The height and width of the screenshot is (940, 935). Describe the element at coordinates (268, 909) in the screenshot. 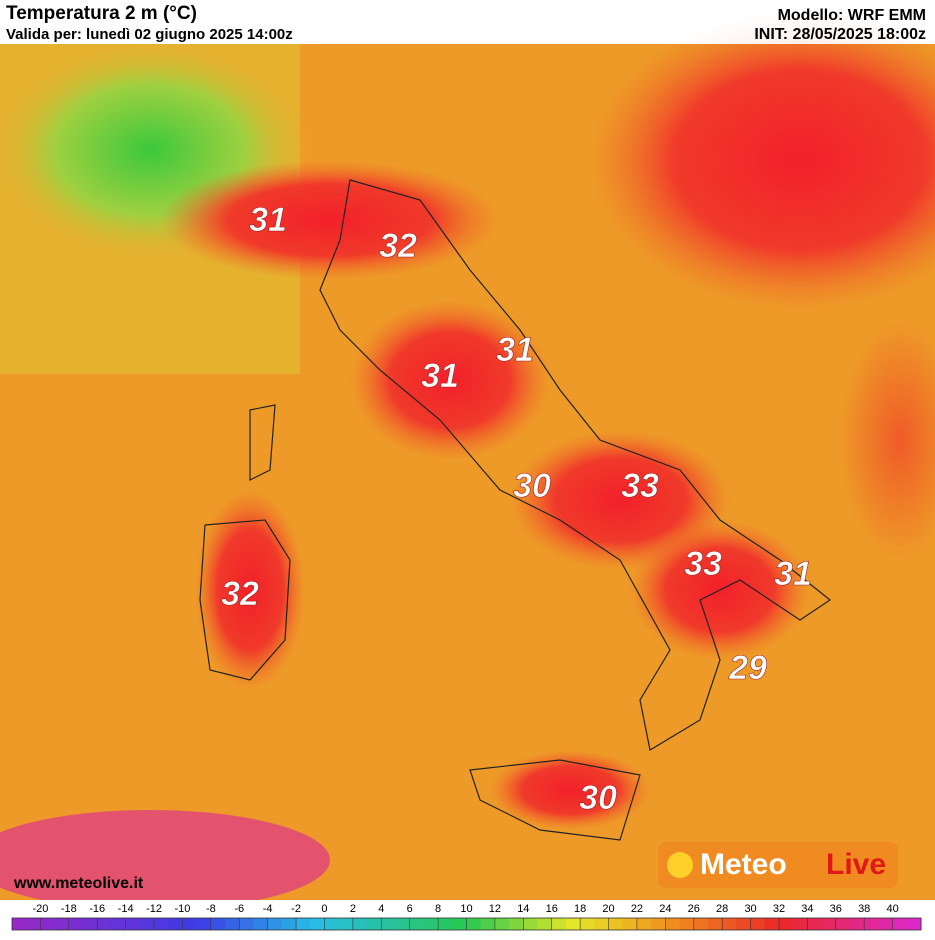

I see `scale-tick-label: -4` at that location.